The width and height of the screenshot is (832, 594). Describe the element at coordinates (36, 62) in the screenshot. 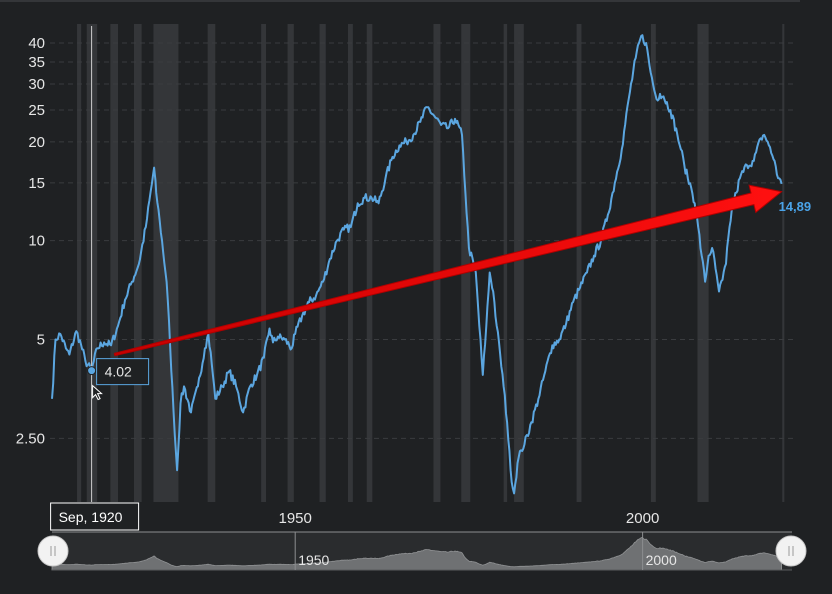

I see `y-tick-label: 35` at that location.